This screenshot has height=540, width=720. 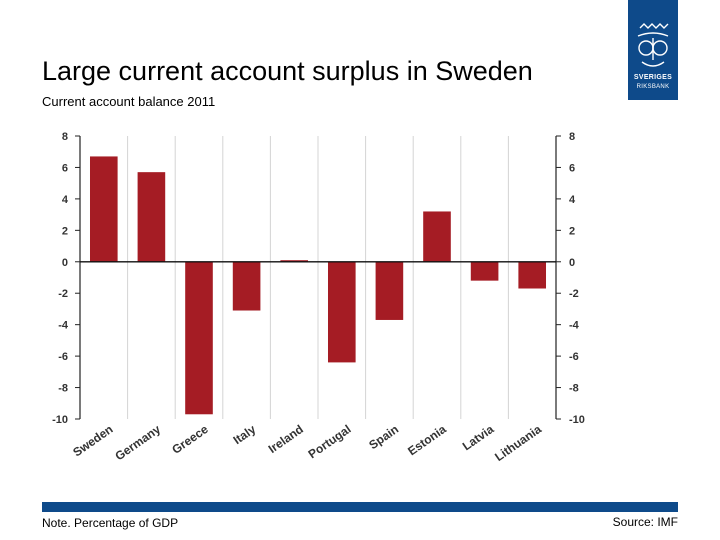 What do you see at coordinates (653, 45) in the screenshot?
I see `crown-crest-icon` at bounding box center [653, 45].